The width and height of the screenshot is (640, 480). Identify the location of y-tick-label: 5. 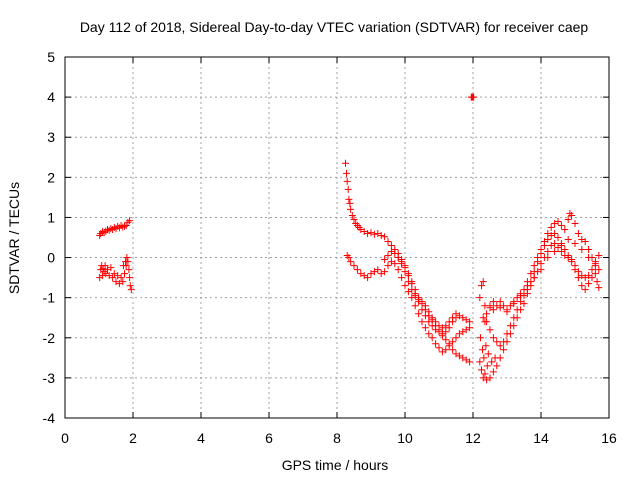
(51, 57).